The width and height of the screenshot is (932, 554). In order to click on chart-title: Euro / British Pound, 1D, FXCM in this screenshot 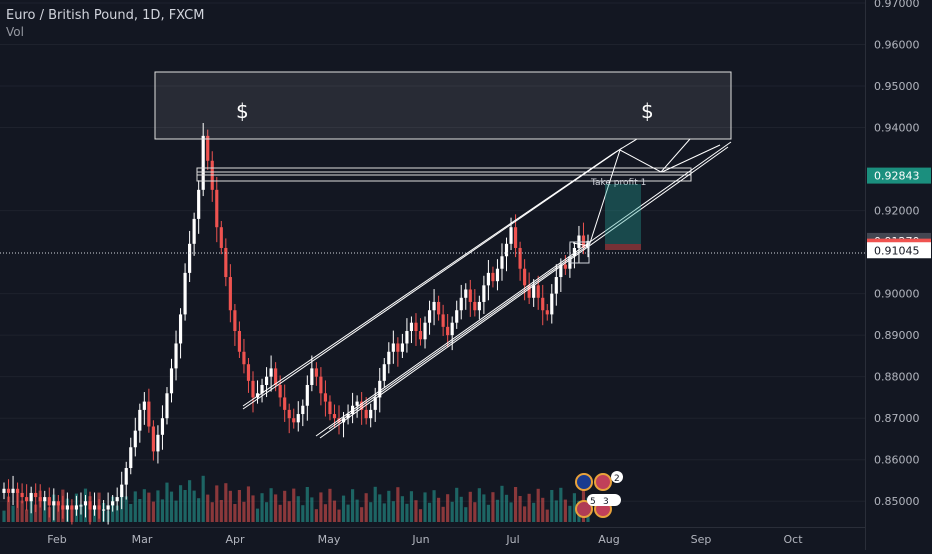, I will do `click(105, 15)`.